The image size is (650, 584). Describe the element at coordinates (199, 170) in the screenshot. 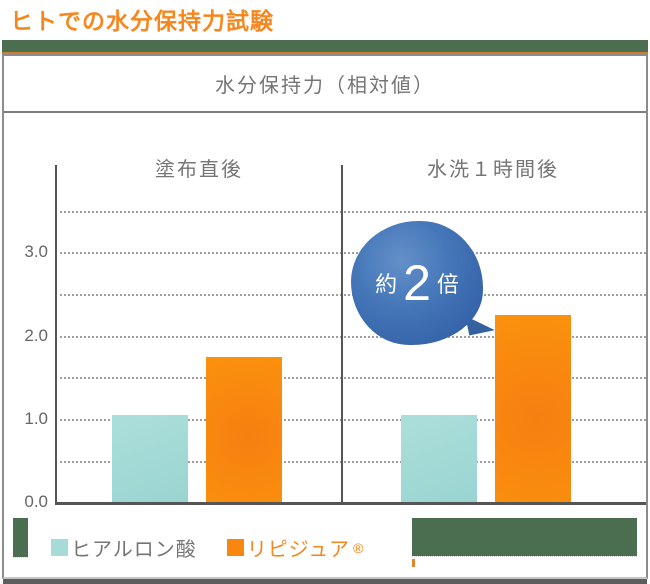

I see `group-label-immediately-after-application: 塗布直後` at that location.